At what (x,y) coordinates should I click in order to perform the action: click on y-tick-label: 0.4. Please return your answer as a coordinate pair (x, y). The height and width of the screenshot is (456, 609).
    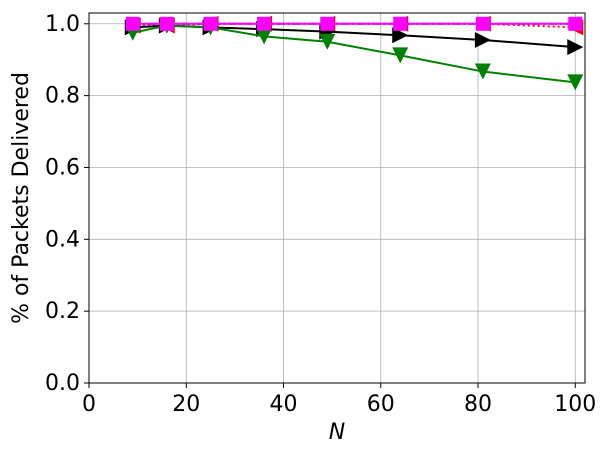
    Looking at the image, I should click on (62, 239).